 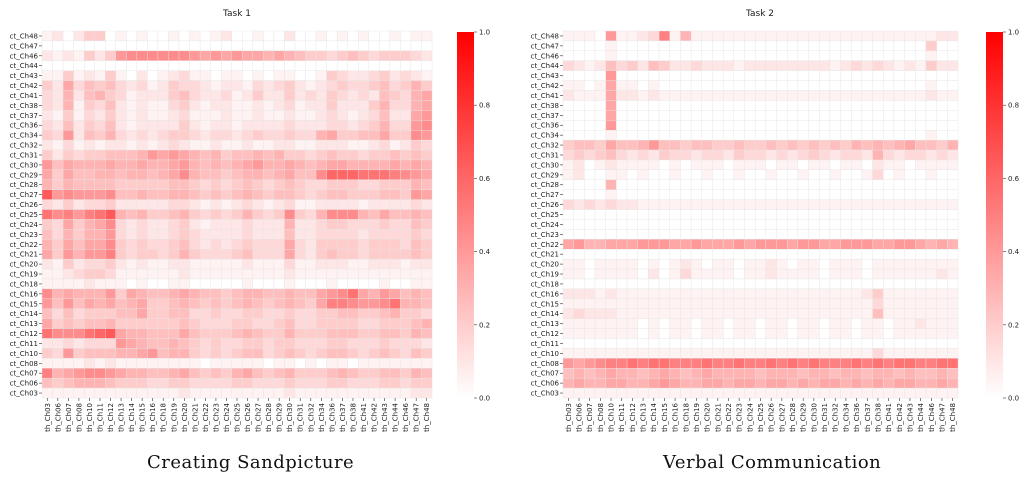 I want to click on y-tick-label: ct_Ch32, so click(x=24, y=146).